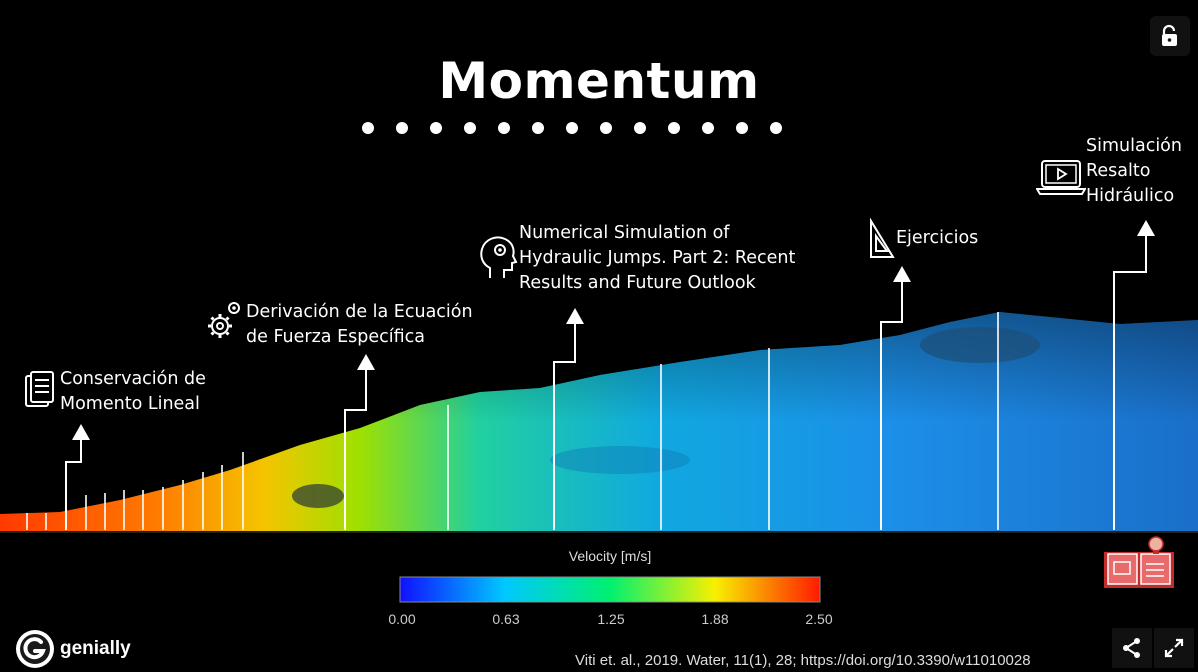  I want to click on document-icon, so click(40, 390).